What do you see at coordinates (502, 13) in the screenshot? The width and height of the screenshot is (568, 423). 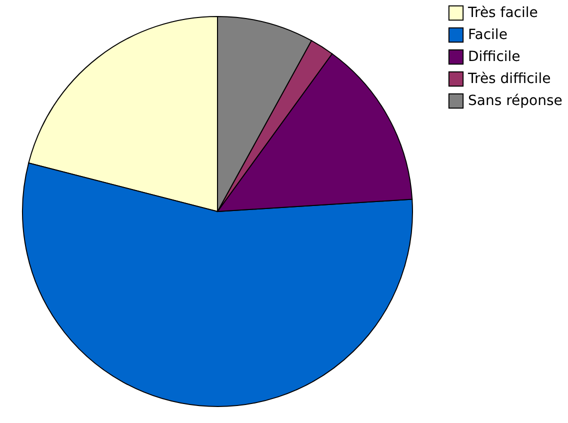 I see `legend-label: Très facile` at bounding box center [502, 13].